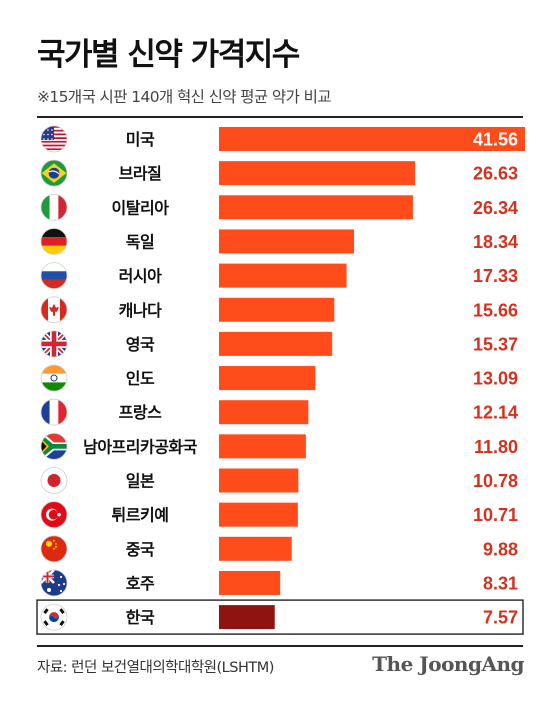  Describe the element at coordinates (495, 344) in the screenshot. I see `data-label: 15.37` at that location.